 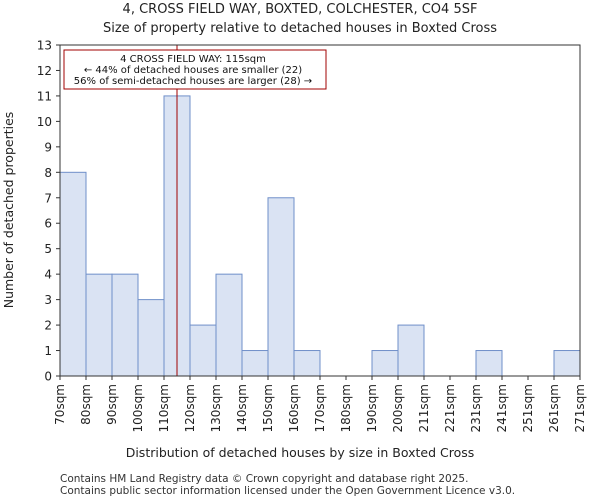 What do you see at coordinates (193, 59) in the screenshot?
I see `annotation-line-1: 4 CROSS FIELD WAY: 115sqm` at bounding box center [193, 59].